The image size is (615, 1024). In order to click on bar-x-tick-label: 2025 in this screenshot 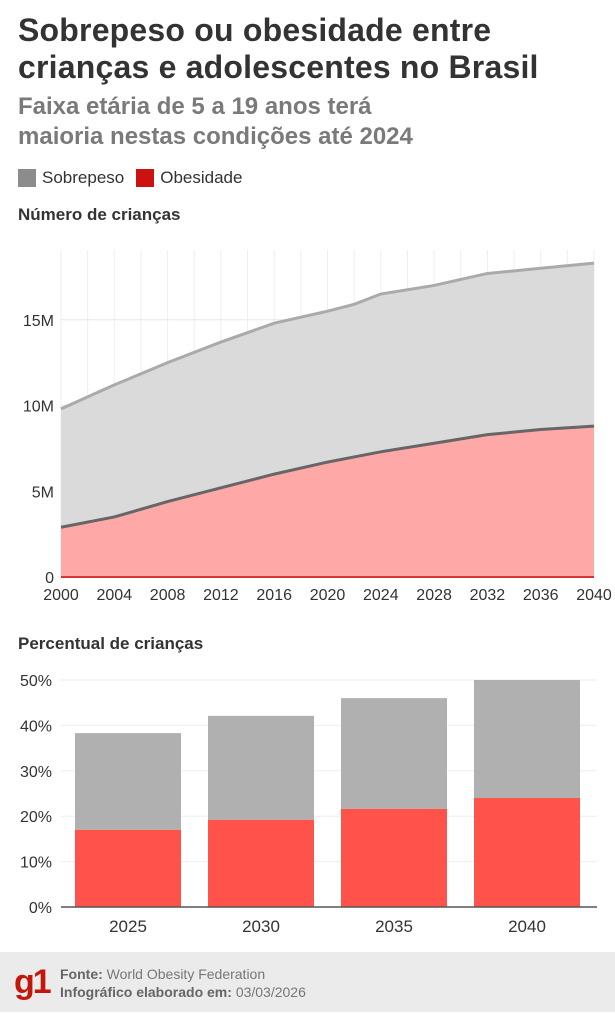, I will do `click(128, 926)`.